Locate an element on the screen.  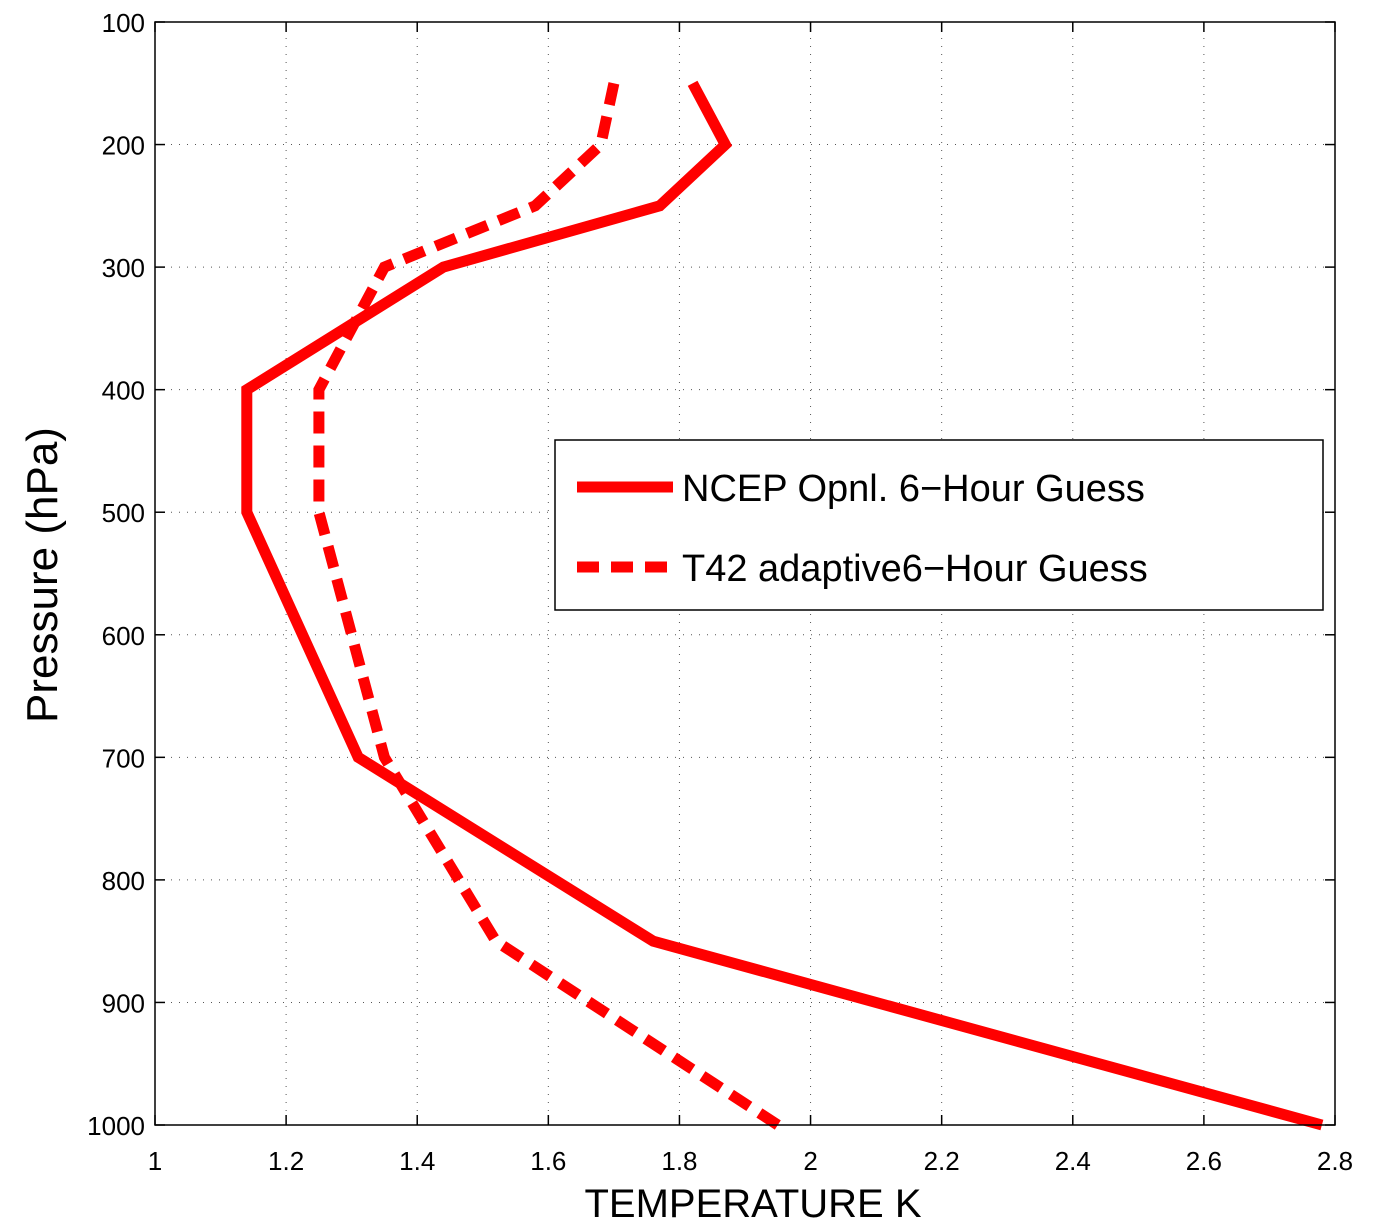
x-axis-label: TEMPERATURE K is located at coordinates (752, 1203).